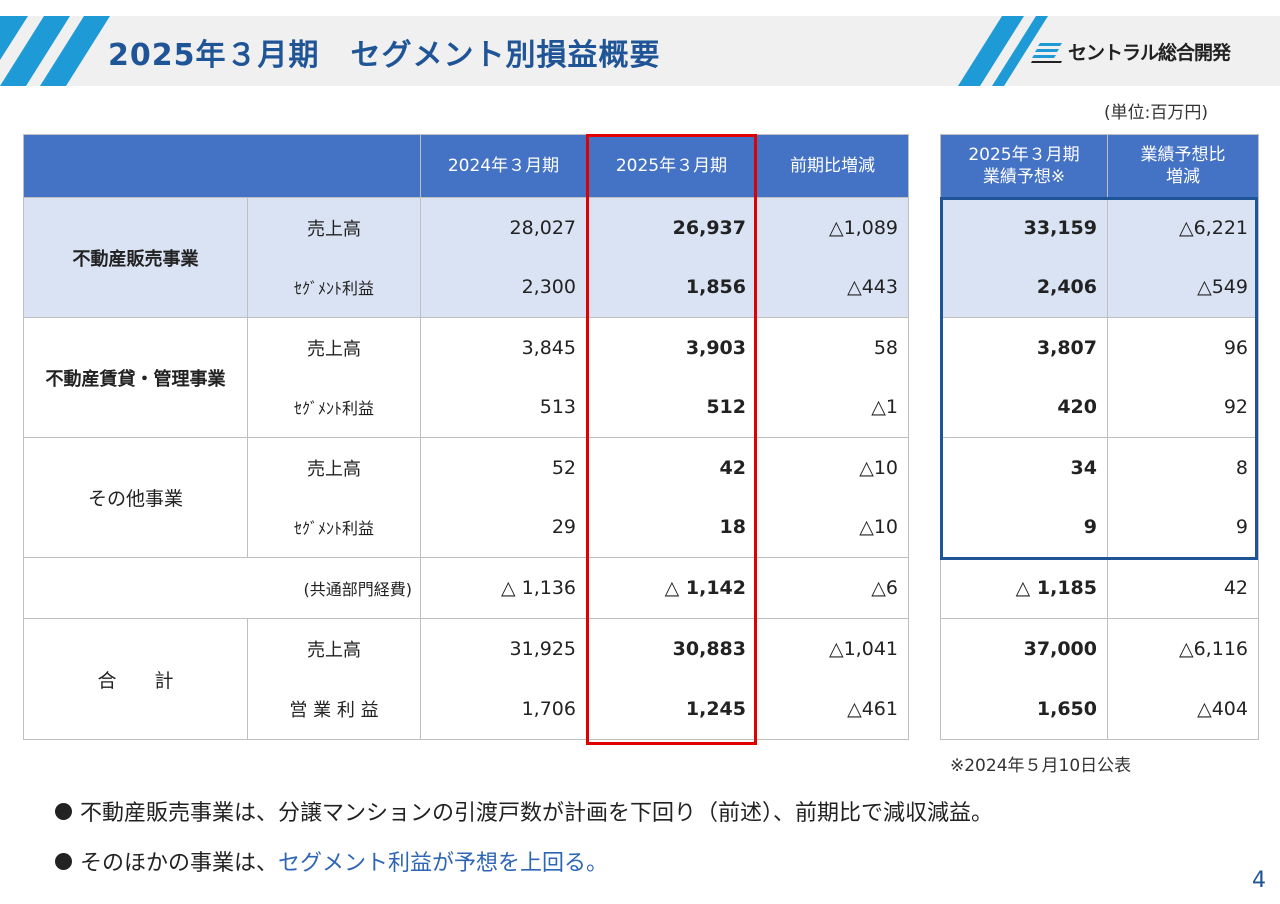 The image size is (1280, 904). I want to click on header-stripe-right, so click(1003, 51).